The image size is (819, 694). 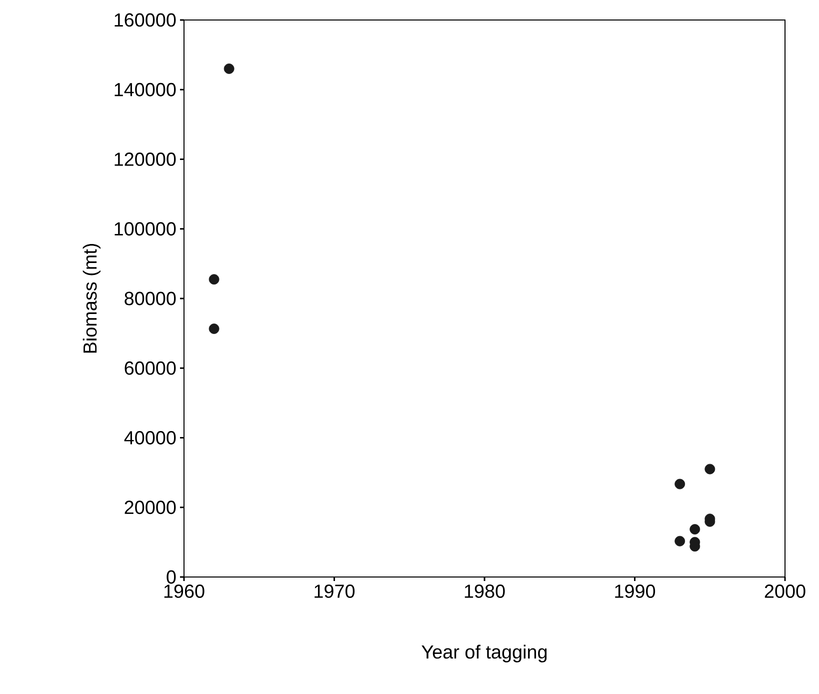 What do you see at coordinates (145, 20) in the screenshot?
I see `y-tick-label: 160000` at bounding box center [145, 20].